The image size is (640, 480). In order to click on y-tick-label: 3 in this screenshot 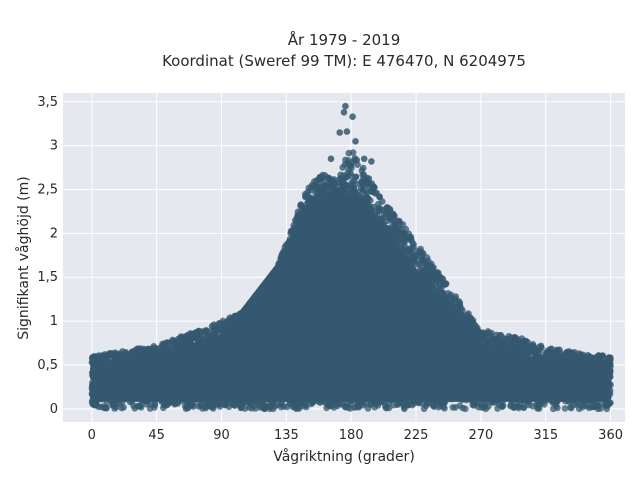, I will do `click(54, 146)`.